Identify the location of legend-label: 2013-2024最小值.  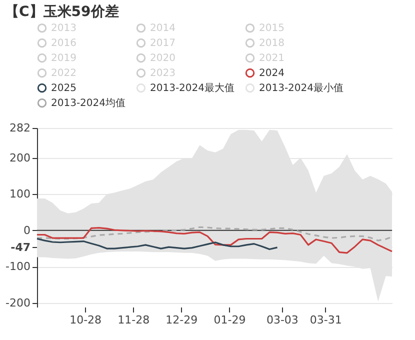
(301, 88).